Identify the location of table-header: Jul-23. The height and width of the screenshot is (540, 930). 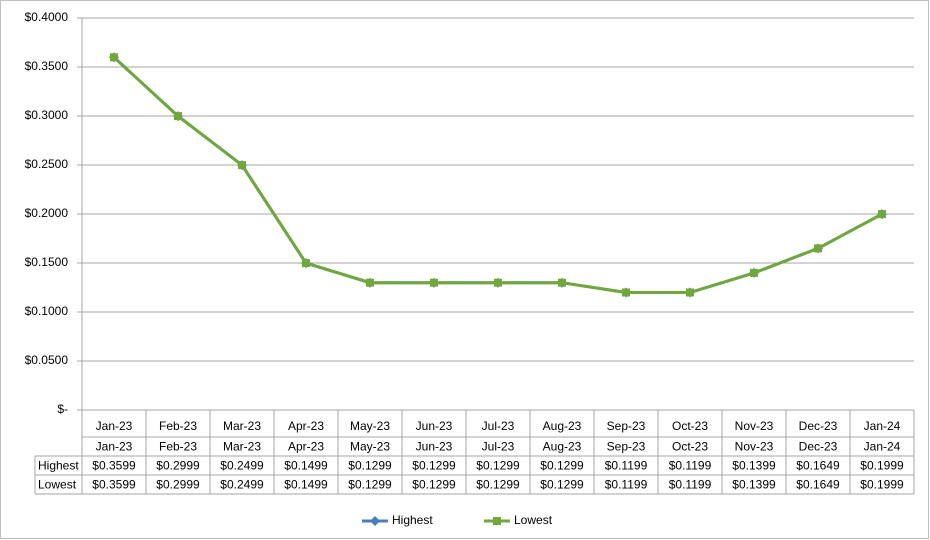
(498, 447).